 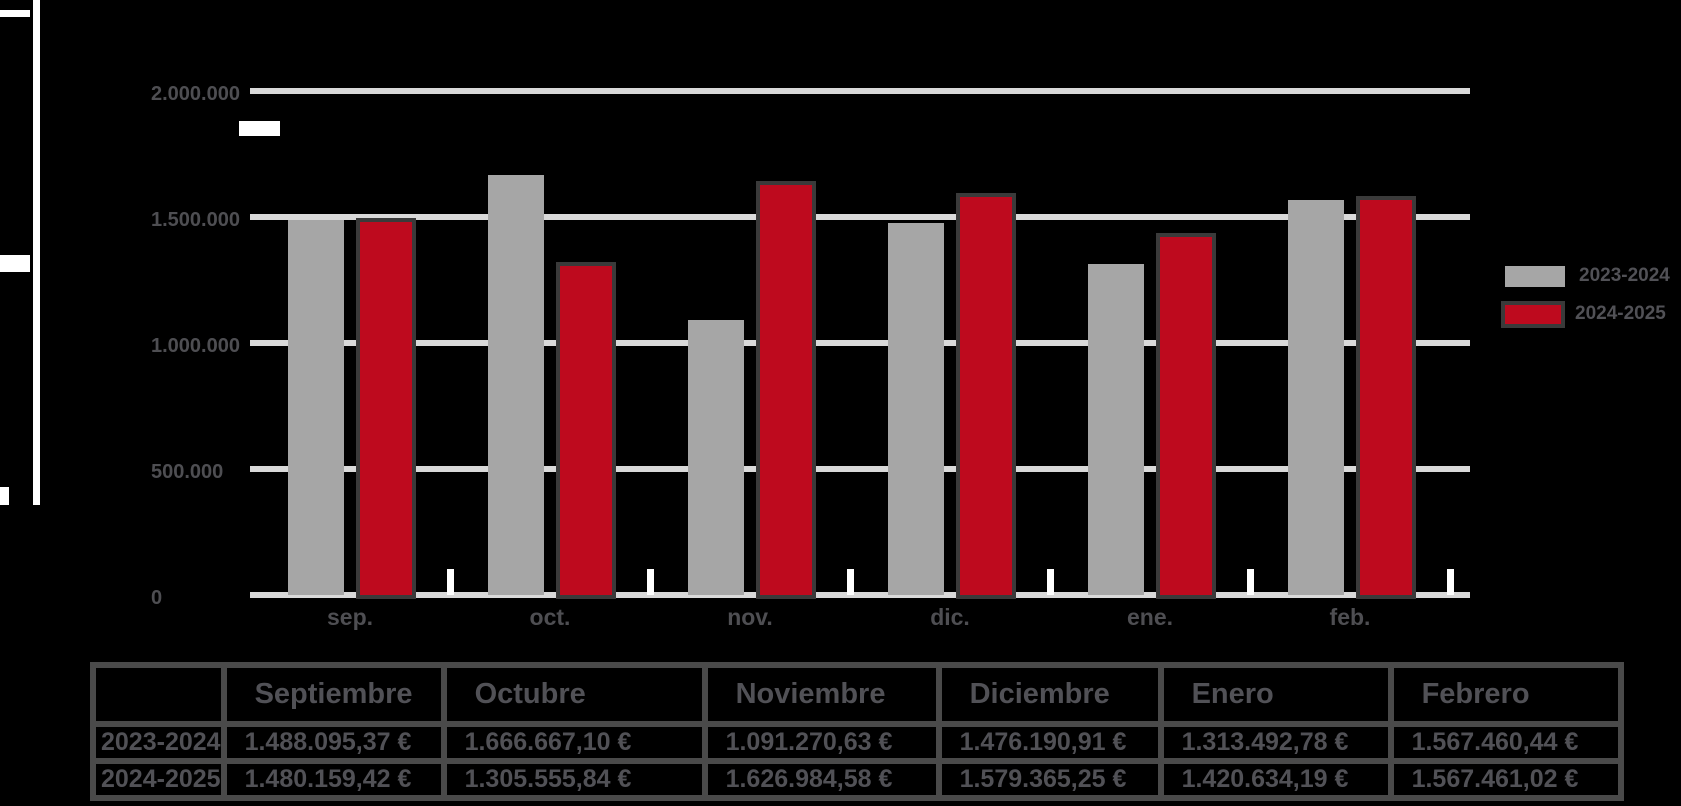 I want to click on vertical-axis-line, so click(x=36, y=252).